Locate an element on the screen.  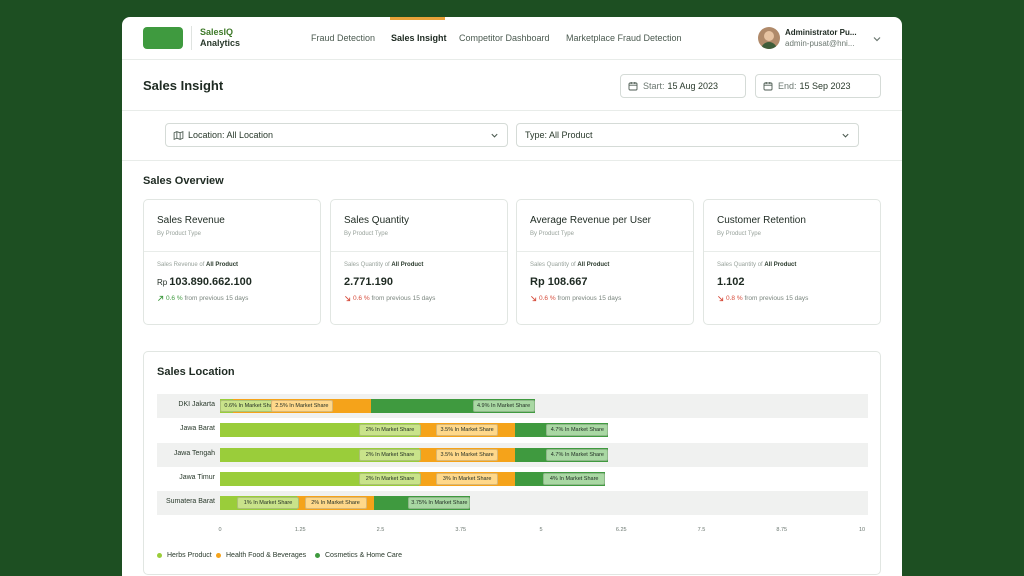
card-meta: Sales Revenue of All Product is located at coordinates (197, 265).